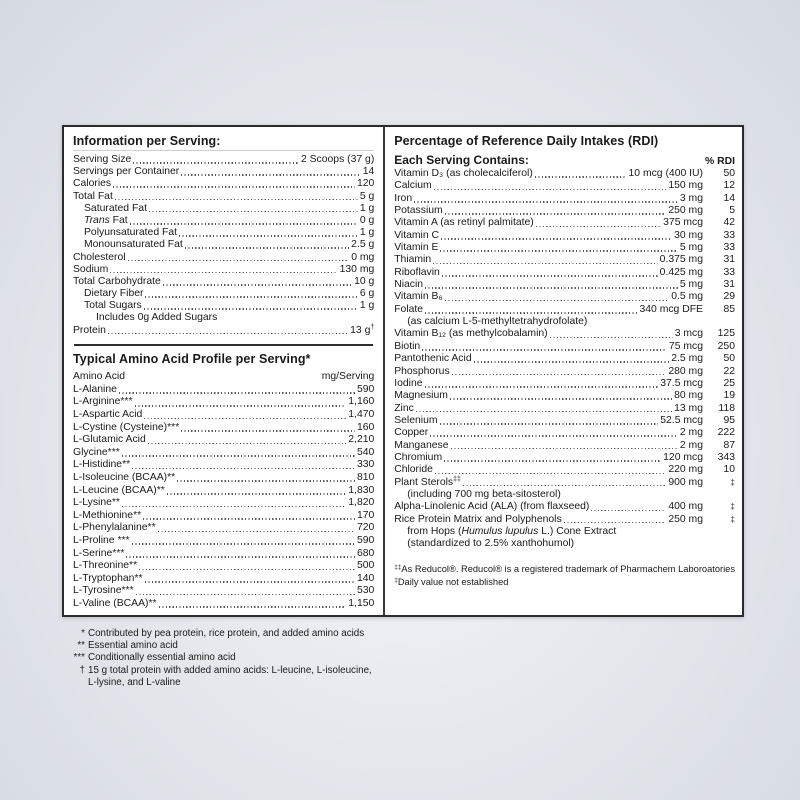 The height and width of the screenshot is (800, 800). I want to click on rdi-row-amount: 3 mg, so click(691, 198).